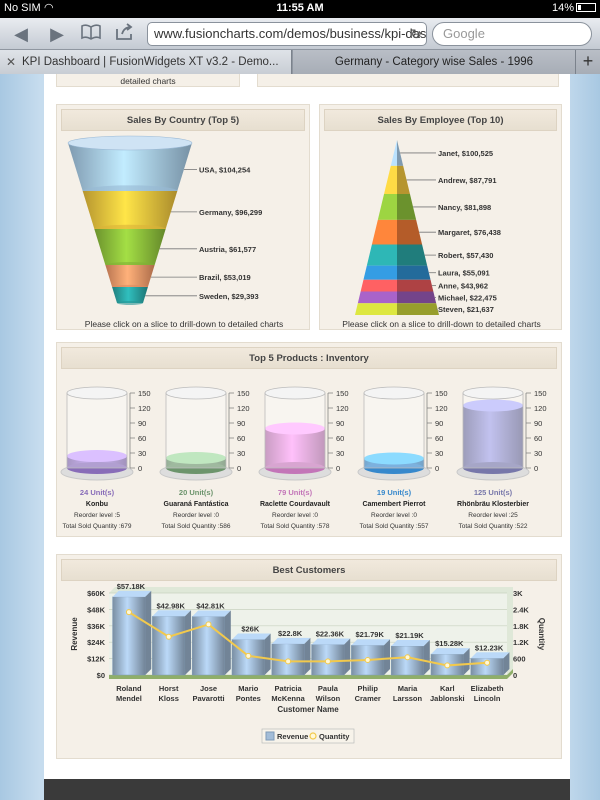  Describe the element at coordinates (521, 609) in the screenshot. I see `y2-tick-label: 2.4K` at that location.